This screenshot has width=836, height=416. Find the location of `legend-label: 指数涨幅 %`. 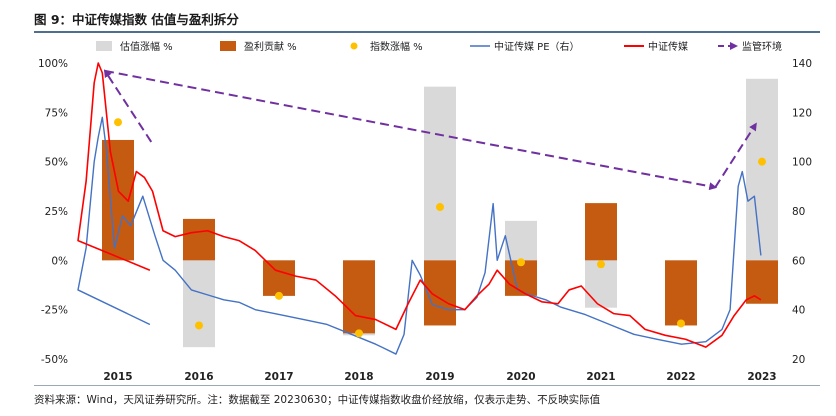

legend-label: 指数涨幅 % is located at coordinates (396, 46).